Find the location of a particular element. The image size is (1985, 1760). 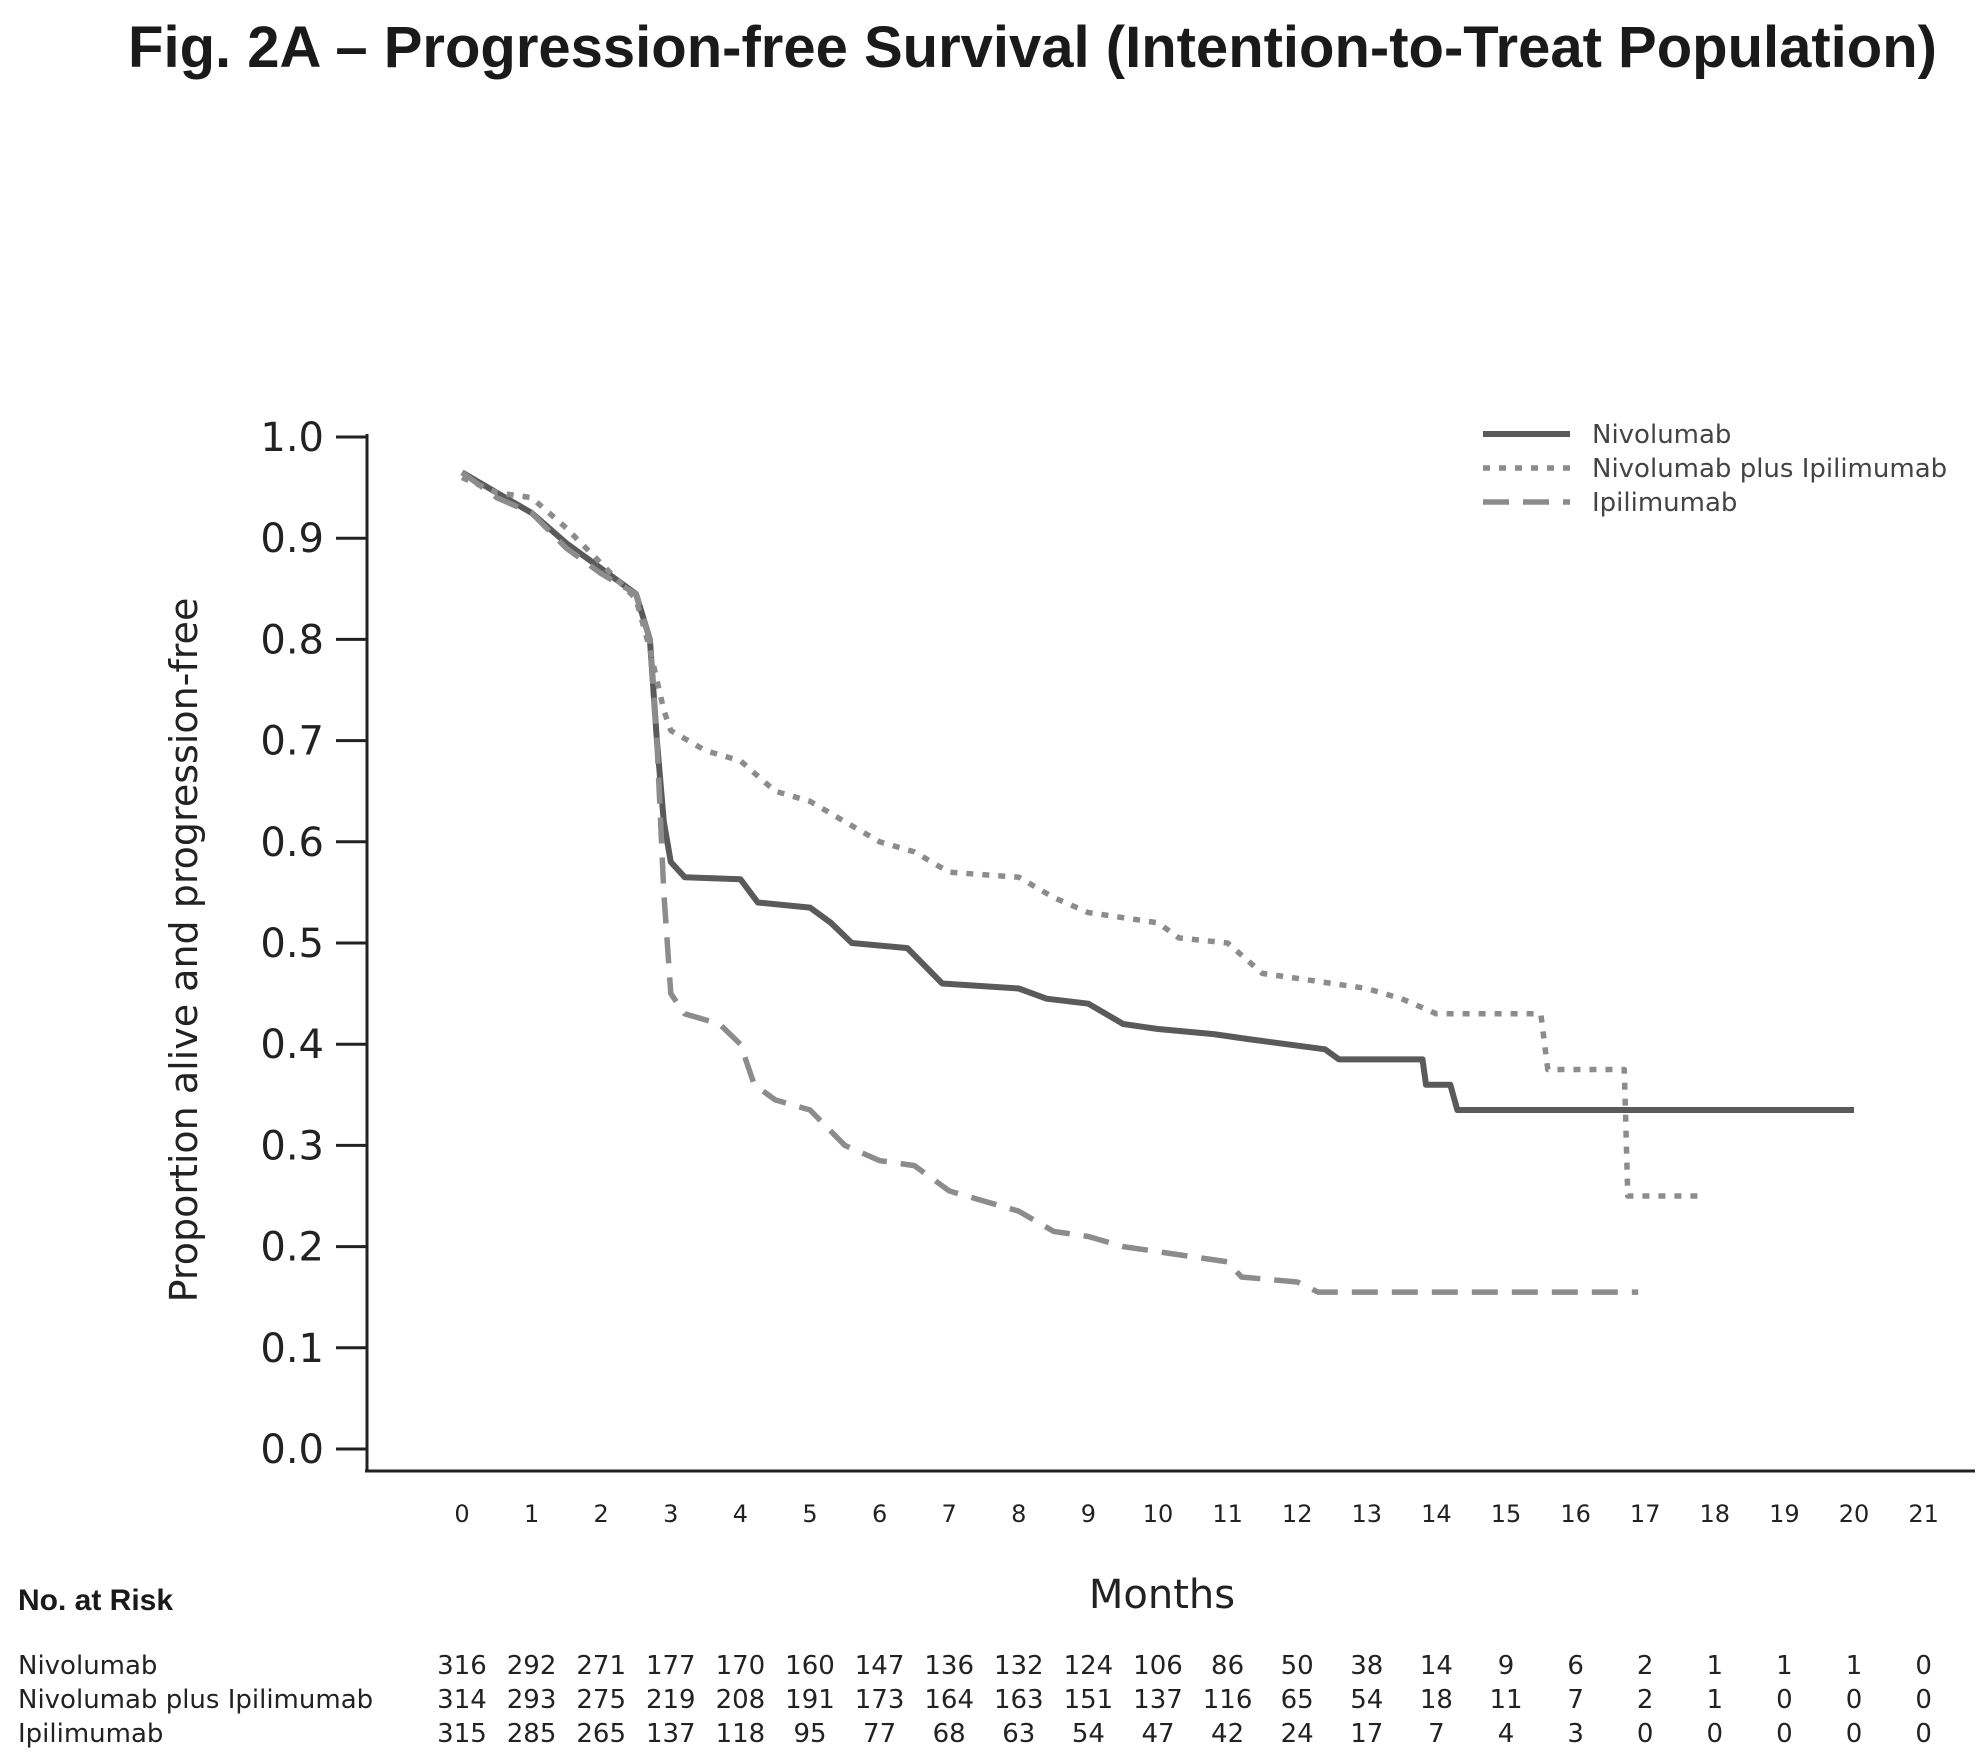

risk-cell: 124 is located at coordinates (1089, 1666).